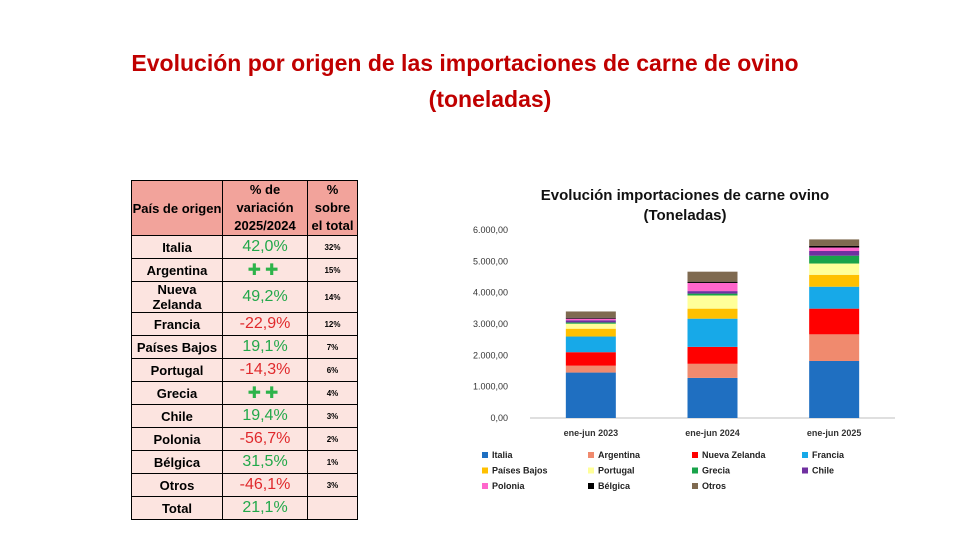 The width and height of the screenshot is (980, 560). I want to click on bar-segment-chile, so click(834, 253).